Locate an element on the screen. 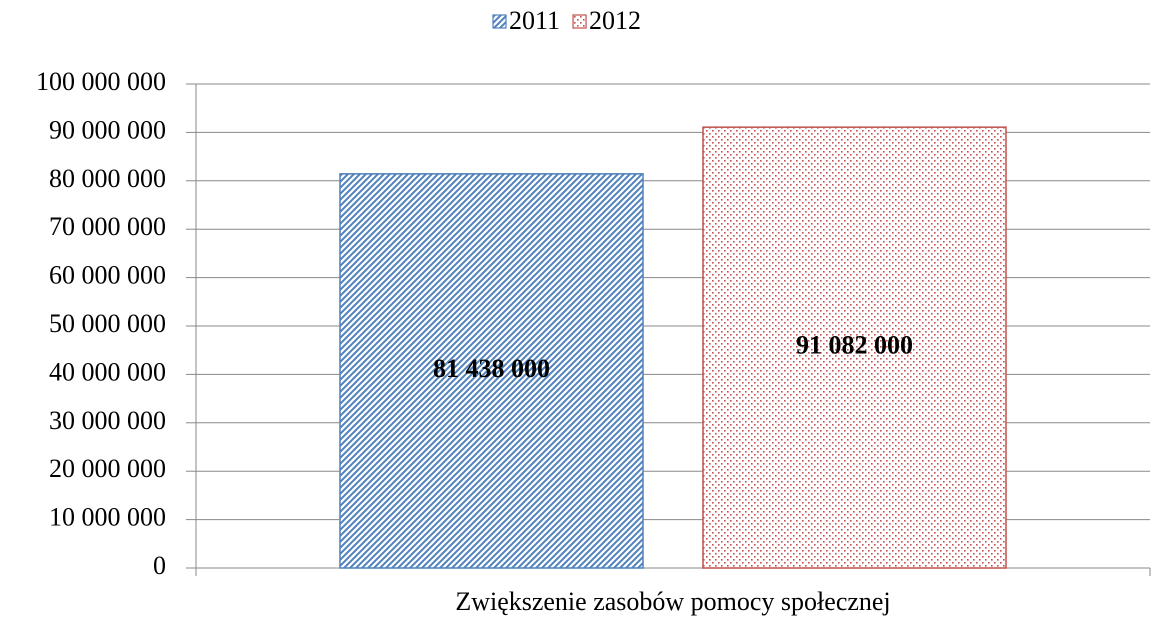 Image resolution: width=1152 pixels, height=618 pixels. legend-label: 2012 is located at coordinates (615, 20).